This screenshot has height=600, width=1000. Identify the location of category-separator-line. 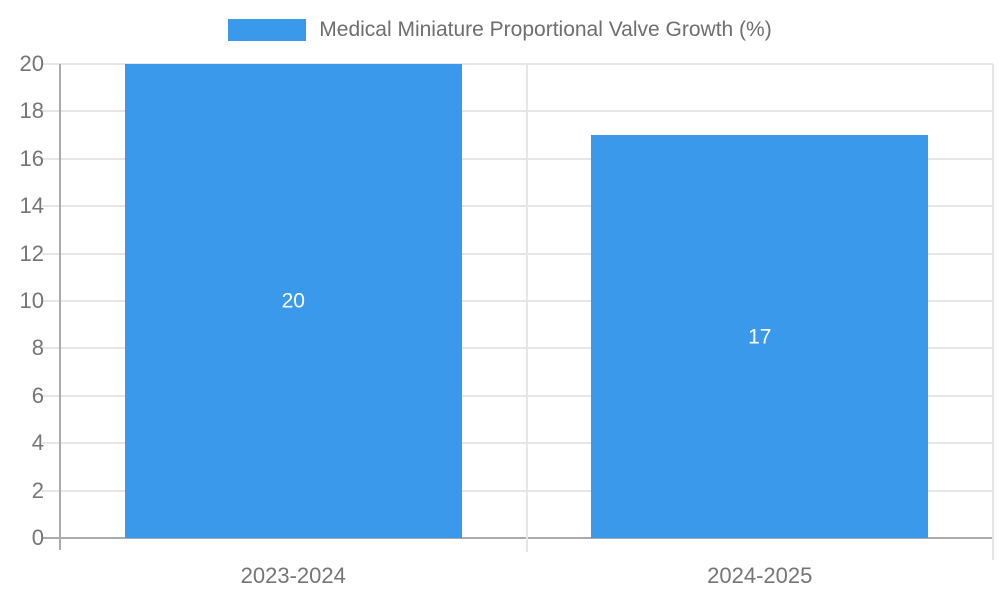
(526, 308).